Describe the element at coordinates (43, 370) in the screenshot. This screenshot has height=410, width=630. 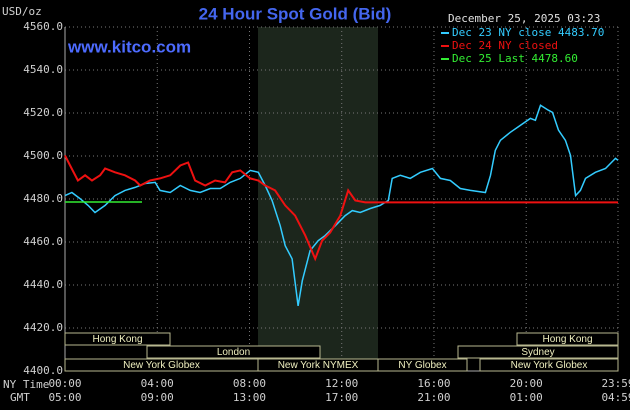
I see `y-tick-label: 4400.0` at that location.